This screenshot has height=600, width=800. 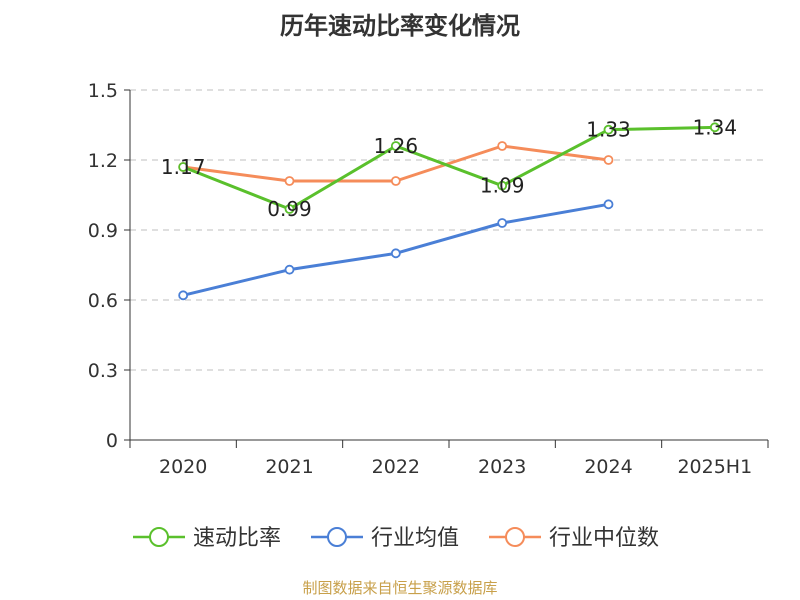 What do you see at coordinates (237, 538) in the screenshot?
I see `legend-label: 速动比率` at bounding box center [237, 538].